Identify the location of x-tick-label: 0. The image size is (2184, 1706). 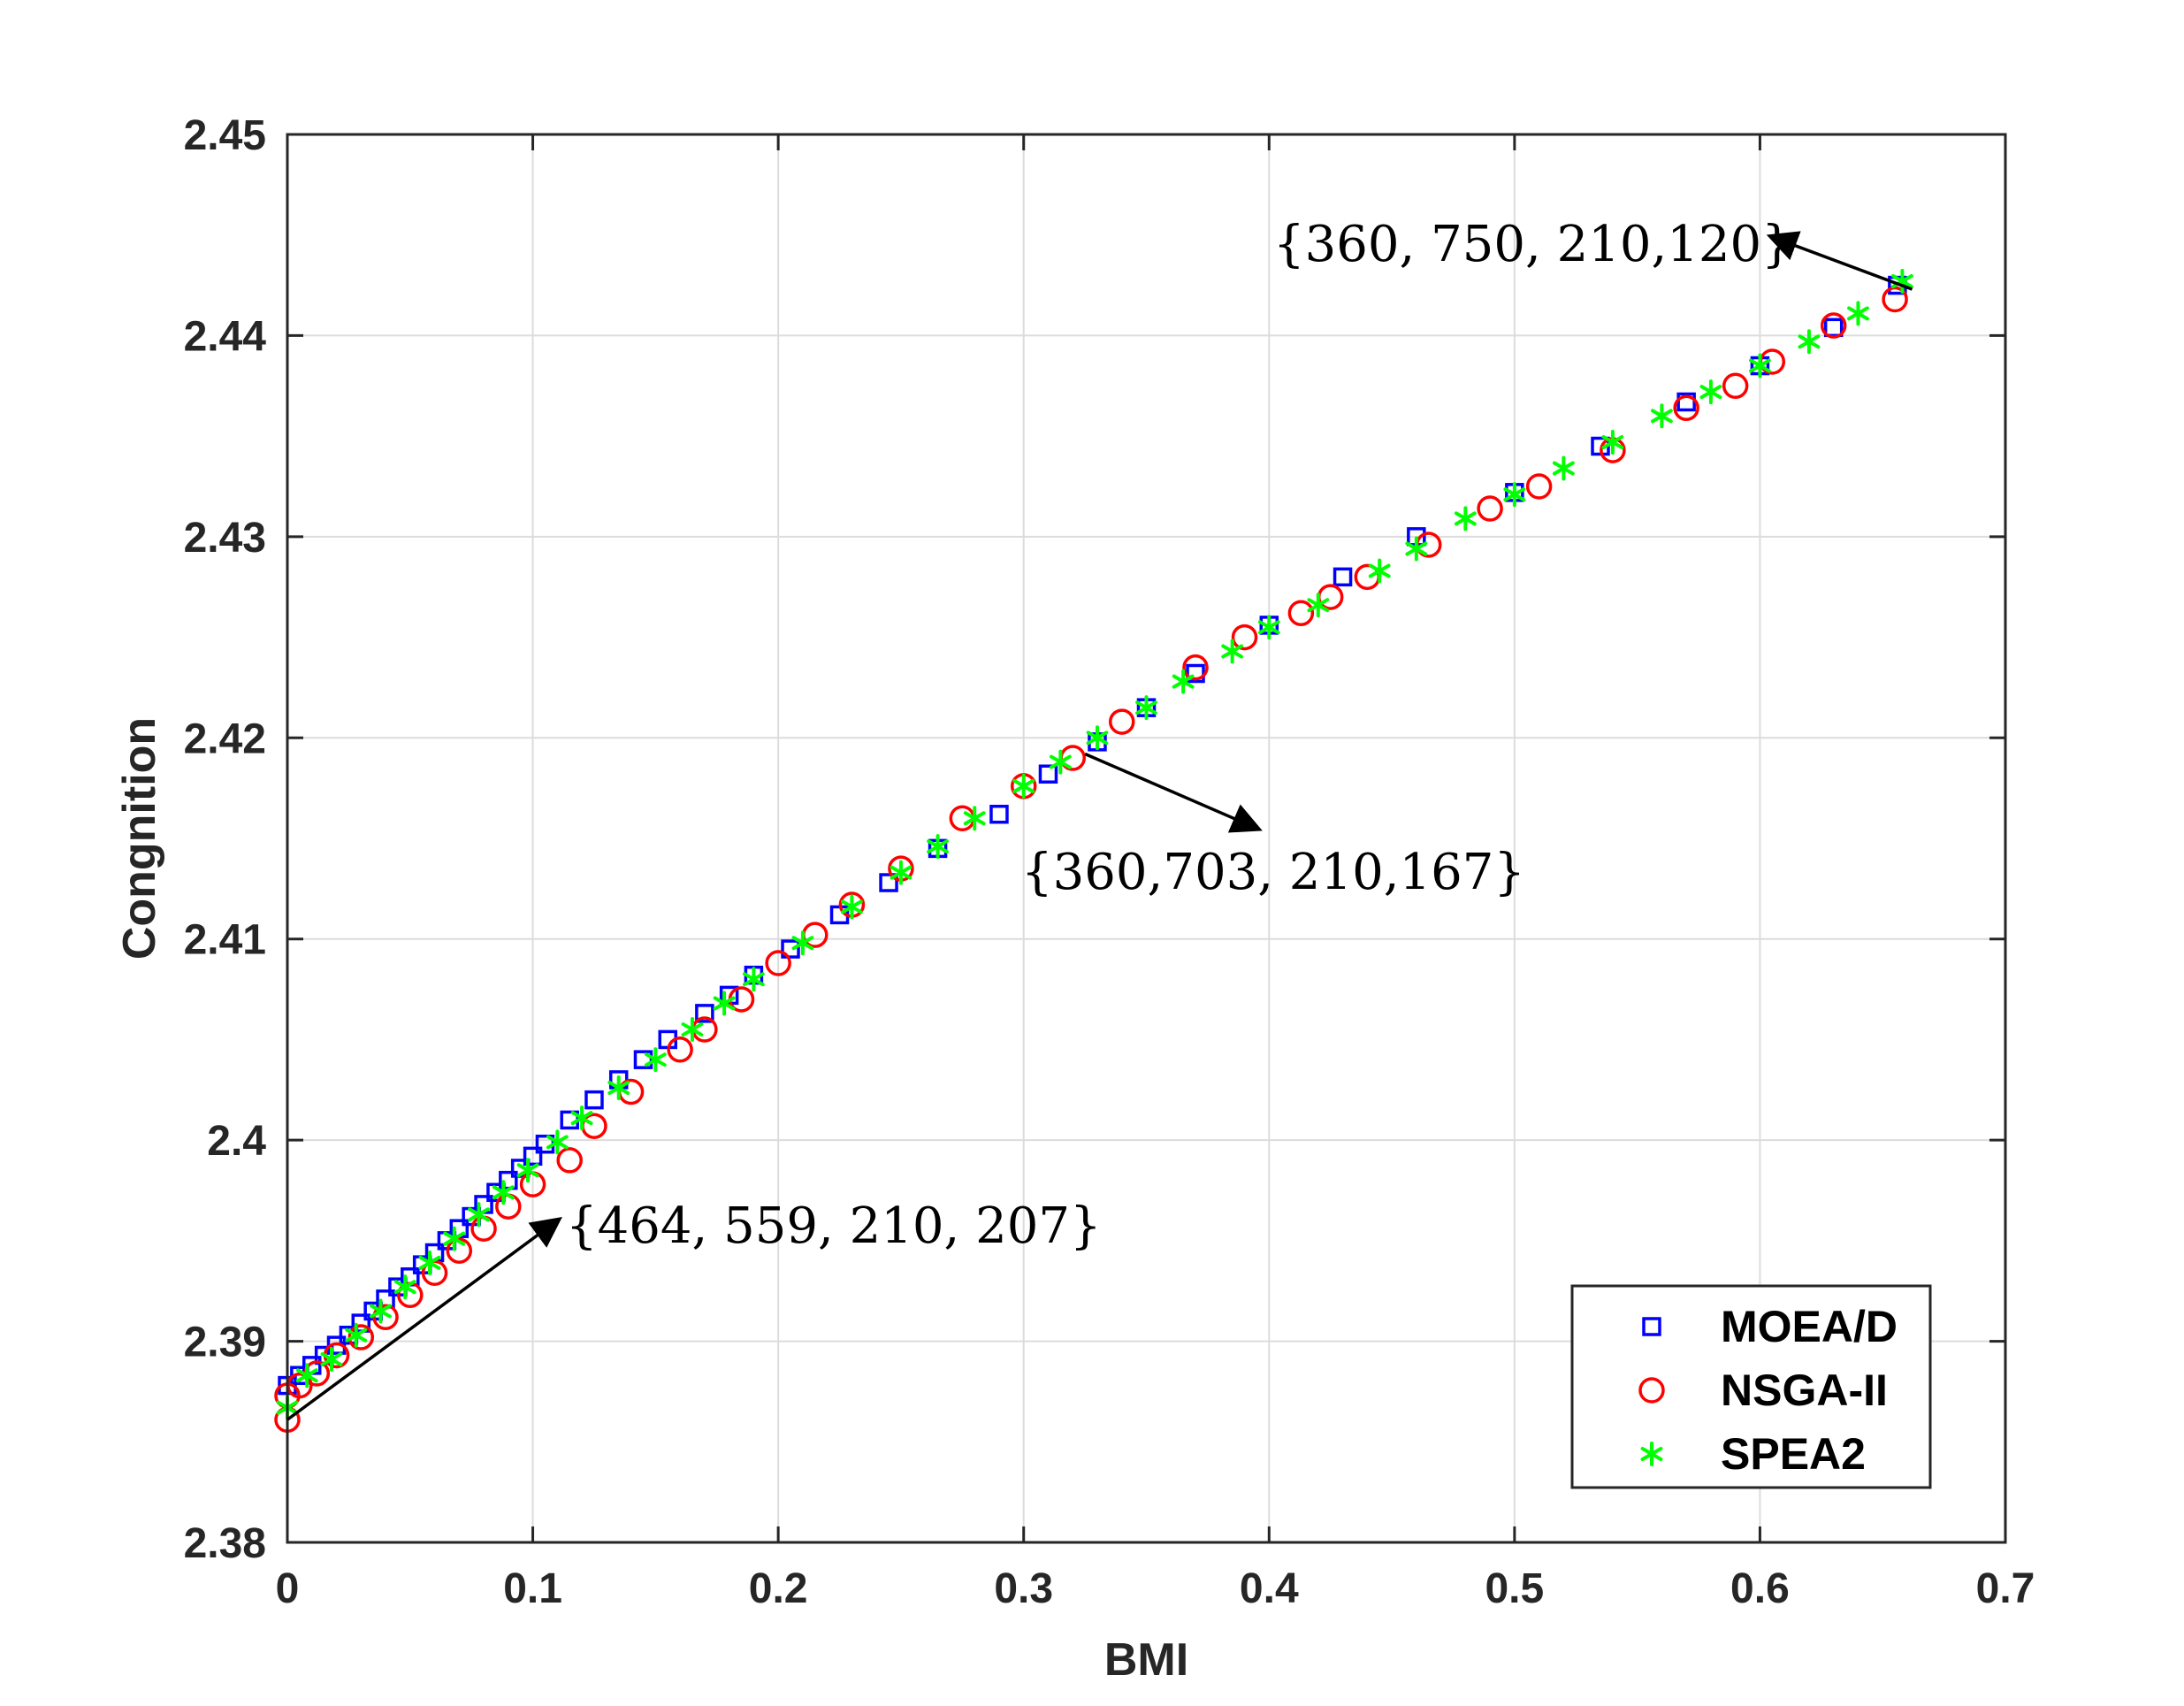
(288, 1589).